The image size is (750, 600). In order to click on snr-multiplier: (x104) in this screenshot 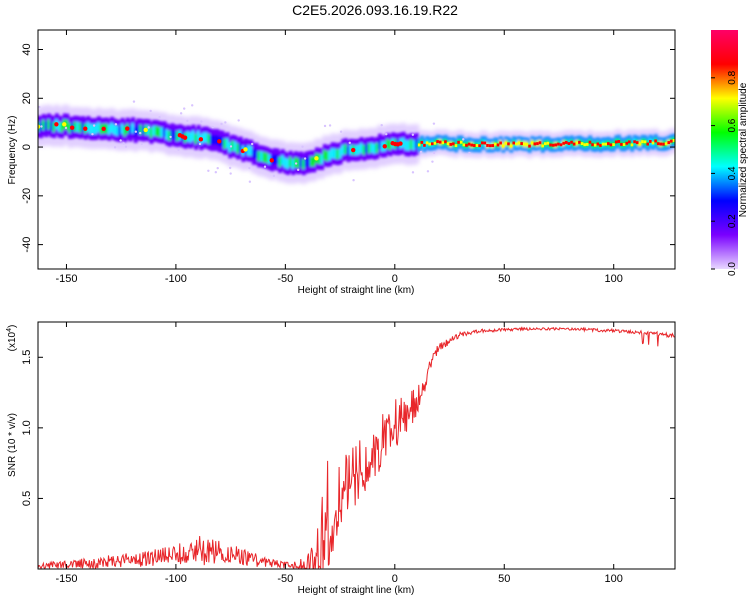, I will do `click(12, 338)`.